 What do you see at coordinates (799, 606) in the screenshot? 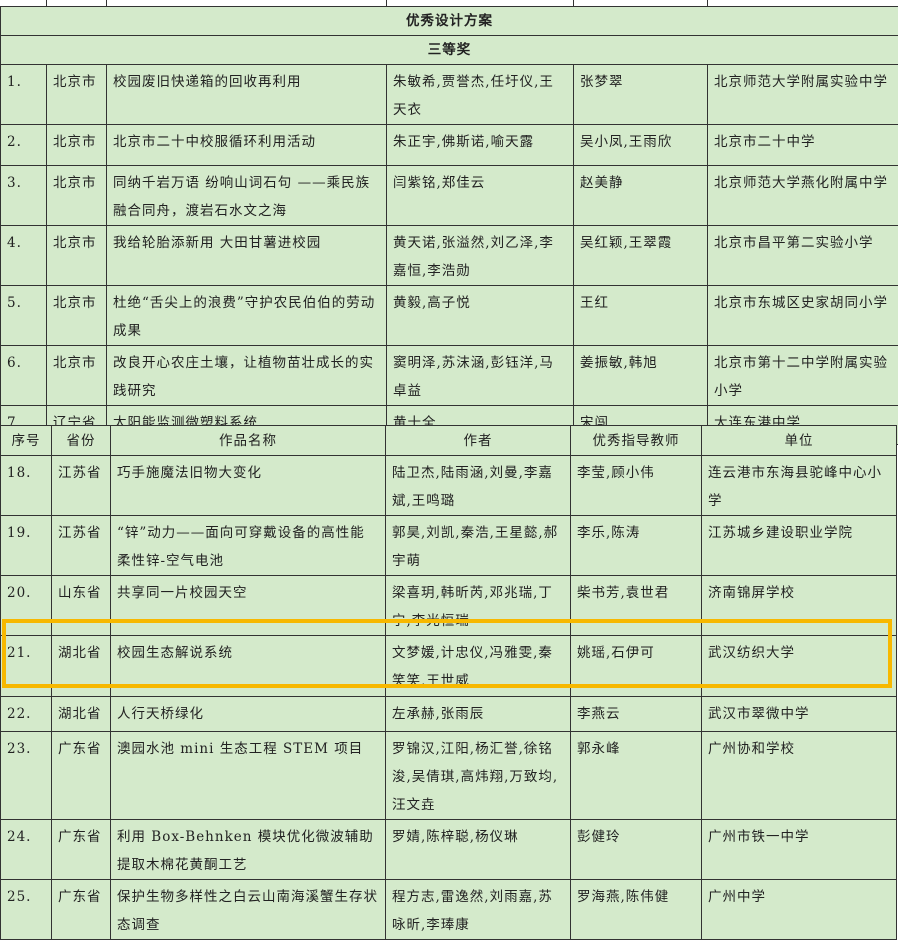
I see `cell-unit: 济南锦屏学校` at bounding box center [799, 606].